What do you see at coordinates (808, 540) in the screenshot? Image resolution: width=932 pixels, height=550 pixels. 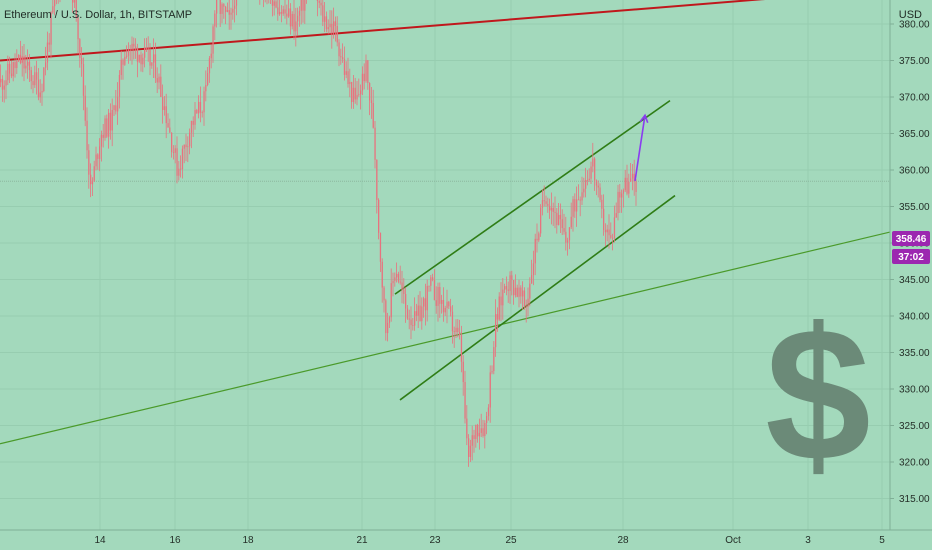 I see `x-tick-label: 3` at bounding box center [808, 540].